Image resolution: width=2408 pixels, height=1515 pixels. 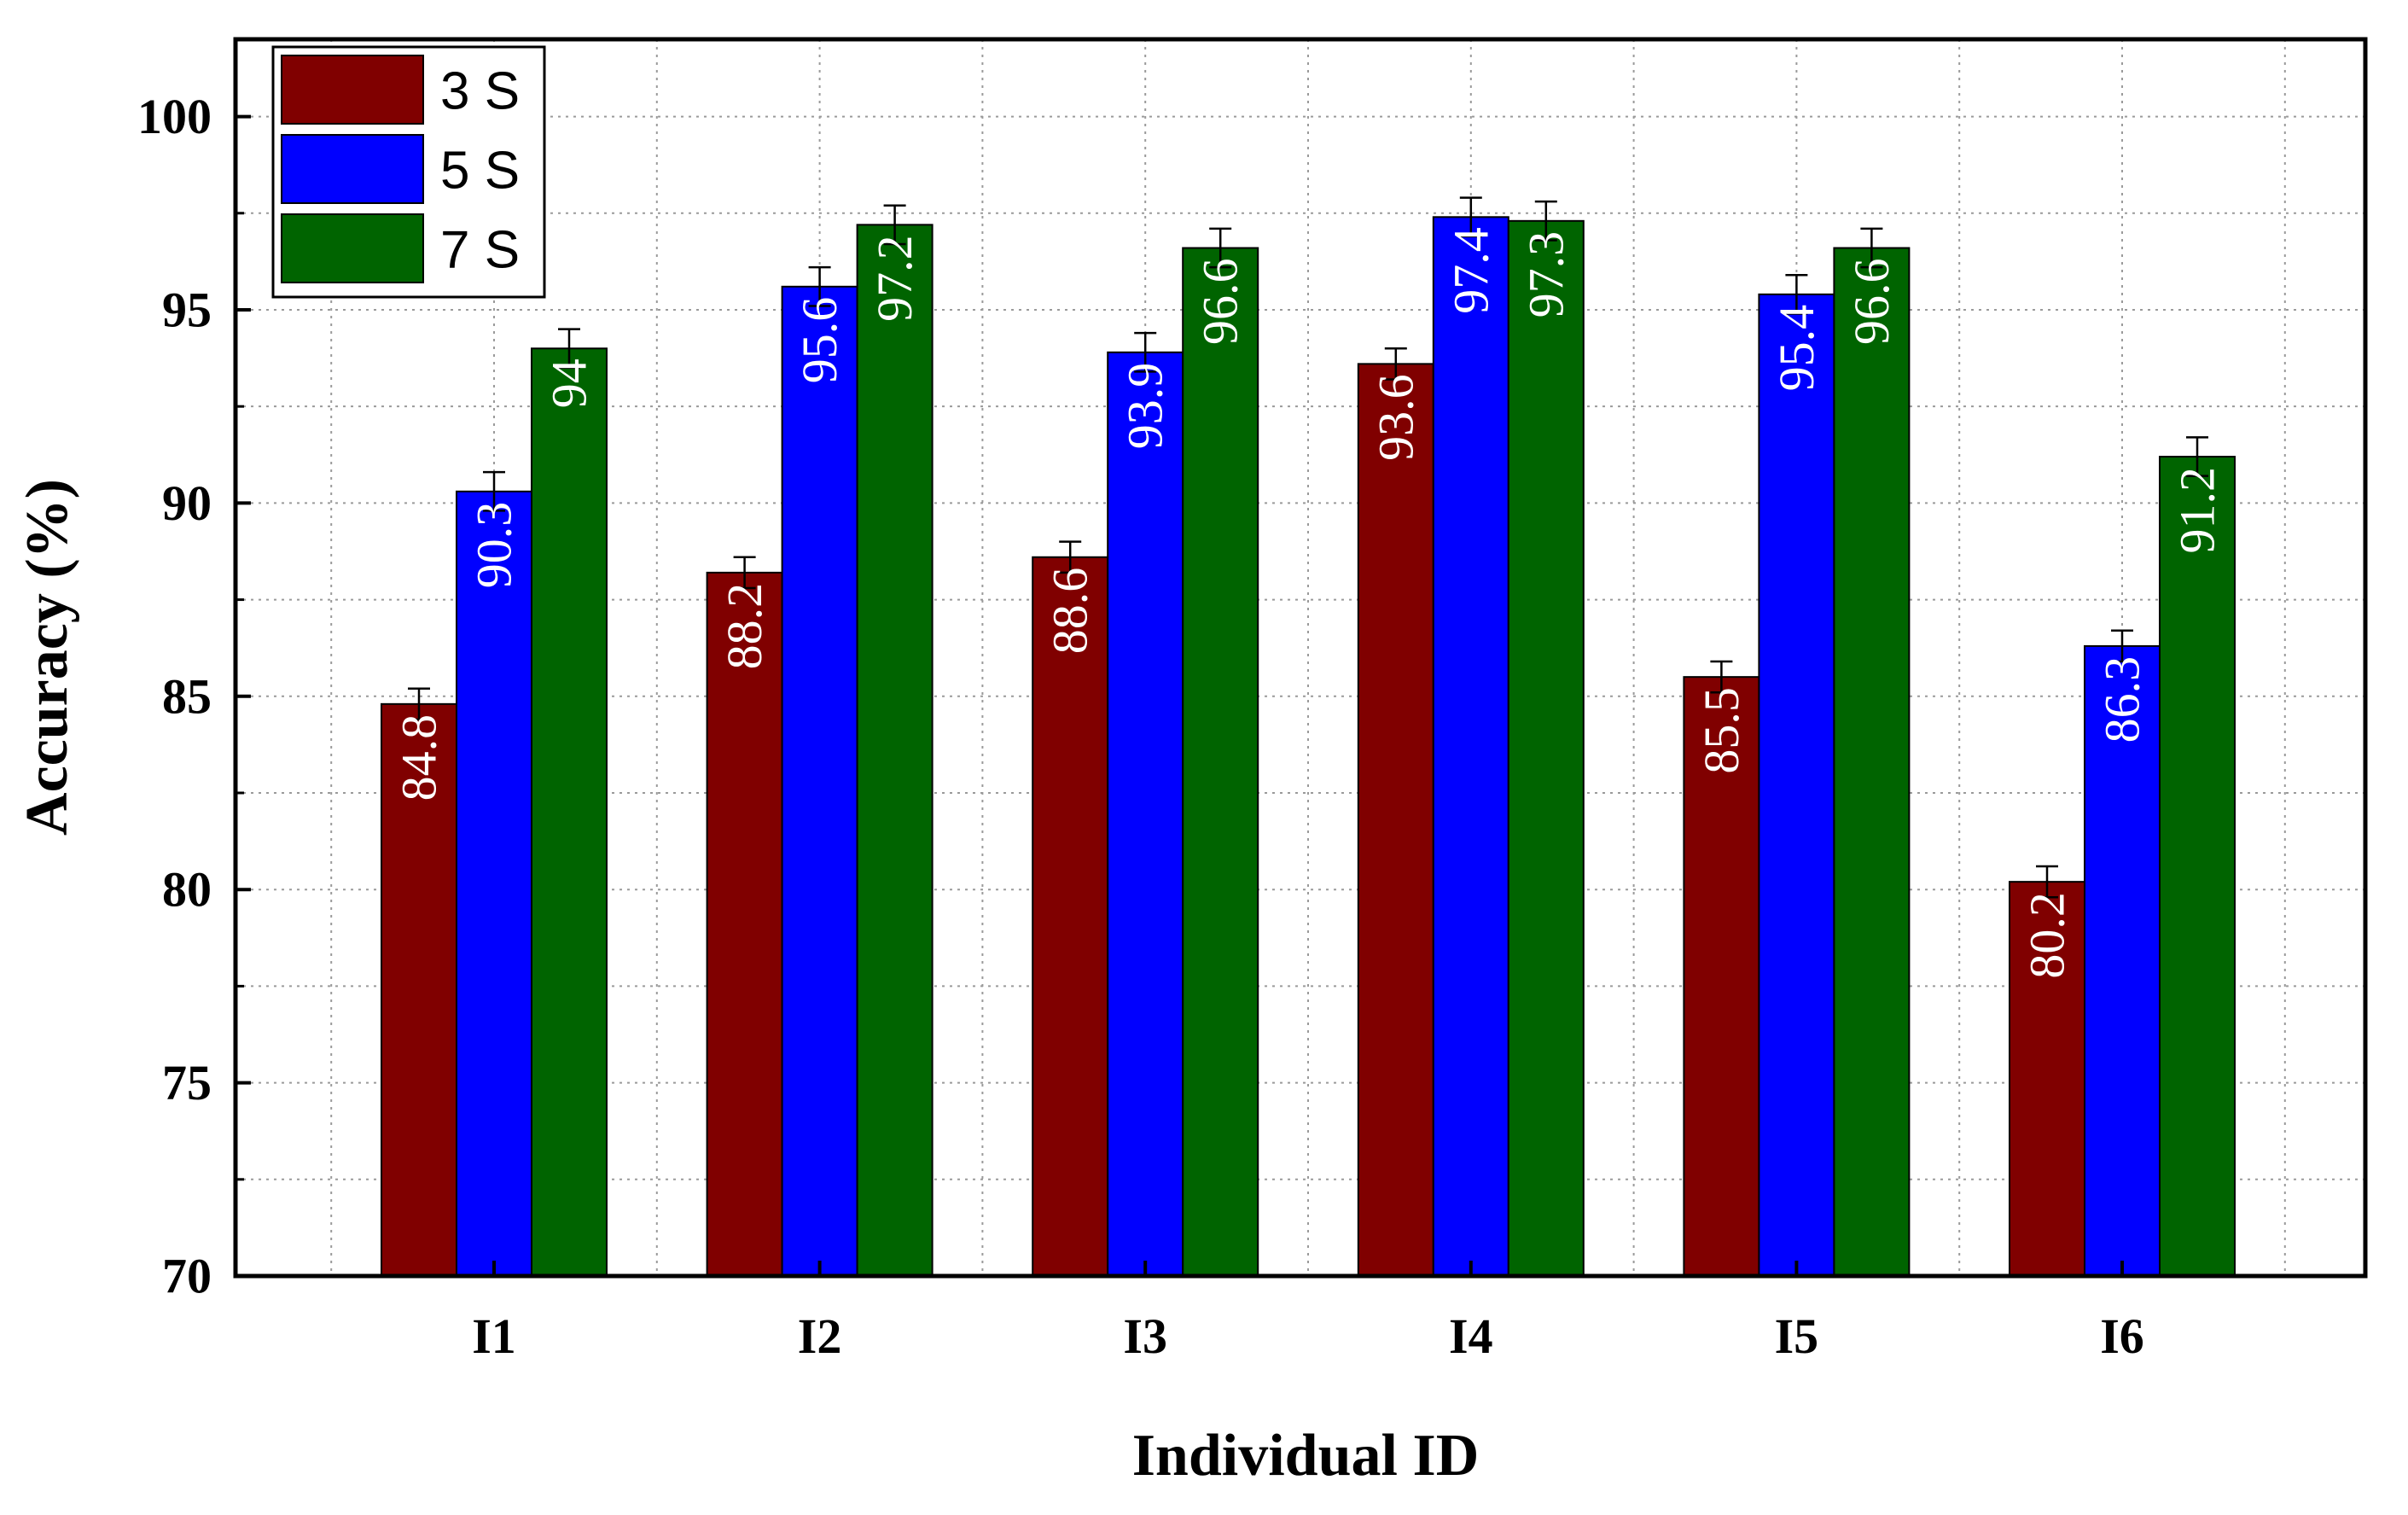 What do you see at coordinates (187, 890) in the screenshot?
I see `y-tick-label: 80` at bounding box center [187, 890].